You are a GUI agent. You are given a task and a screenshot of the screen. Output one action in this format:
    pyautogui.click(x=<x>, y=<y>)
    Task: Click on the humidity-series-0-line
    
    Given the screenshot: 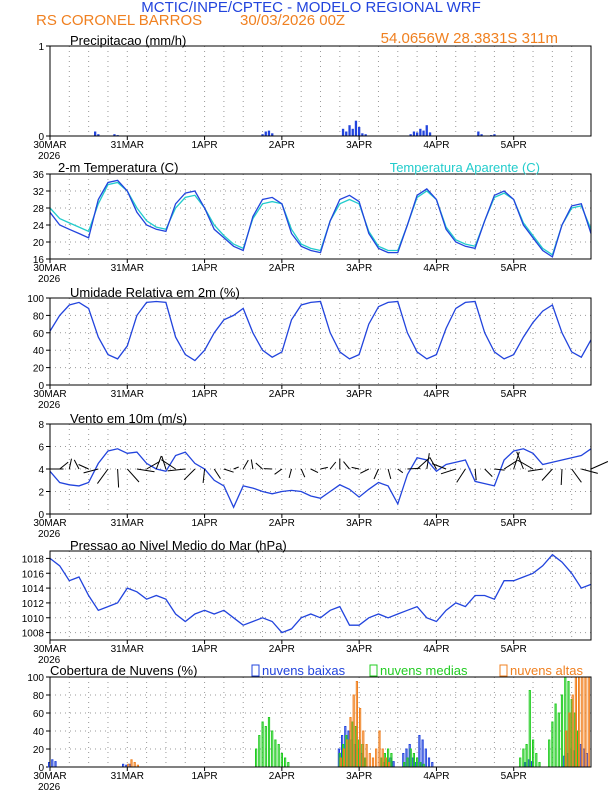 What is the action you would take?
    pyautogui.click(x=320, y=331)
    